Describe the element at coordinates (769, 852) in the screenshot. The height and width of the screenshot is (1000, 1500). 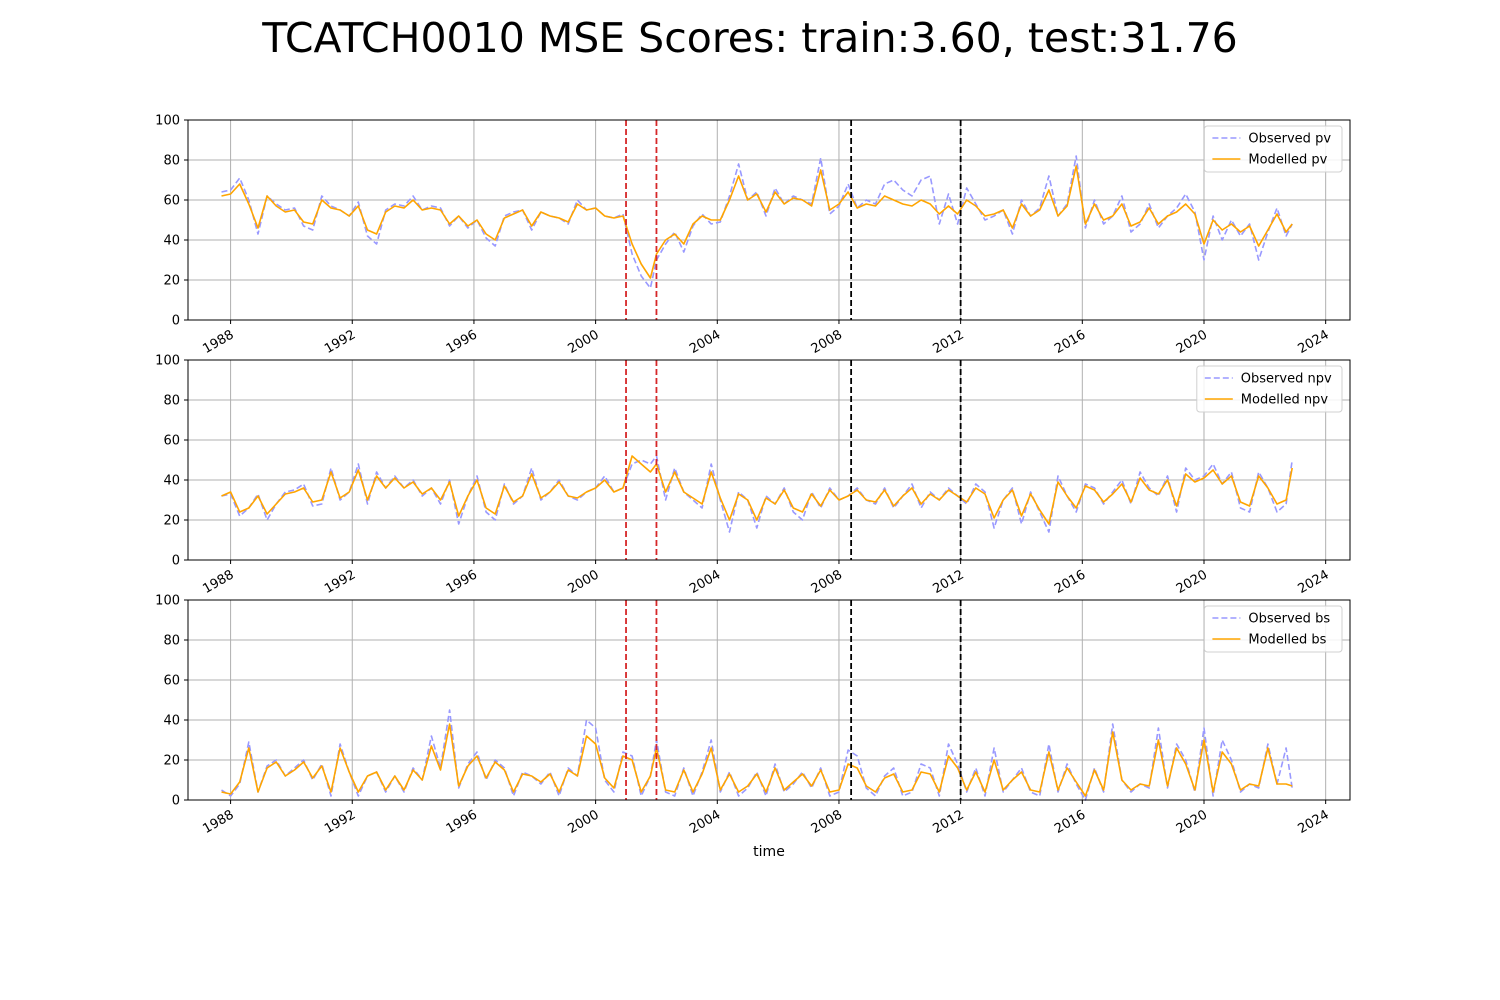
I see `x-axis-label: time` at that location.